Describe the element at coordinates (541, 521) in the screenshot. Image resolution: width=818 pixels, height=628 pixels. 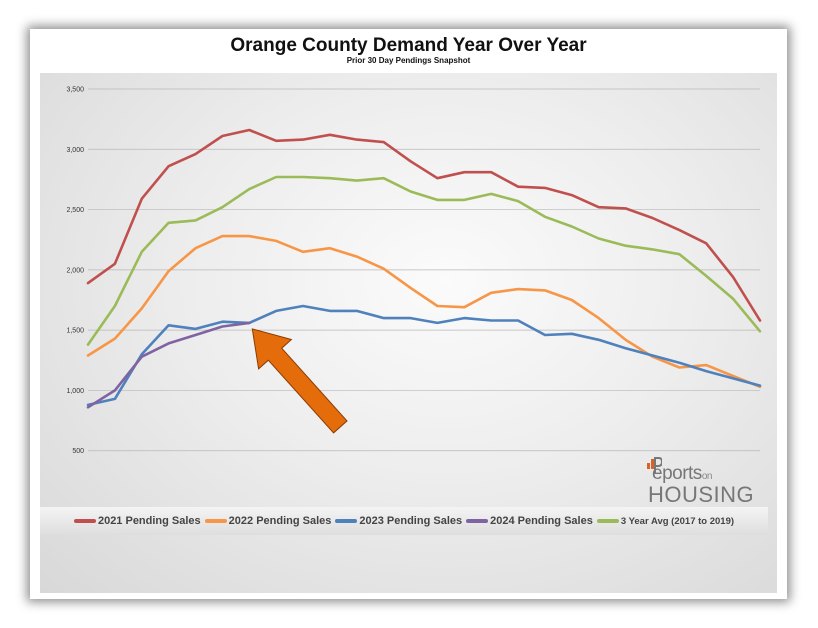
I see `legend-label: 2024 Pending Sales` at that location.